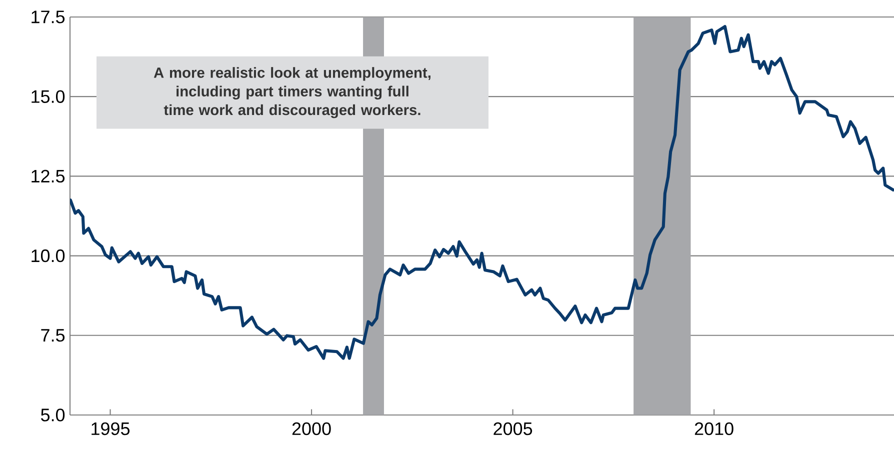 The width and height of the screenshot is (894, 452). I want to click on annotation: A more realistic look at unemployment, including part timers wanting full time work and discouraged workers., so click(292, 92).